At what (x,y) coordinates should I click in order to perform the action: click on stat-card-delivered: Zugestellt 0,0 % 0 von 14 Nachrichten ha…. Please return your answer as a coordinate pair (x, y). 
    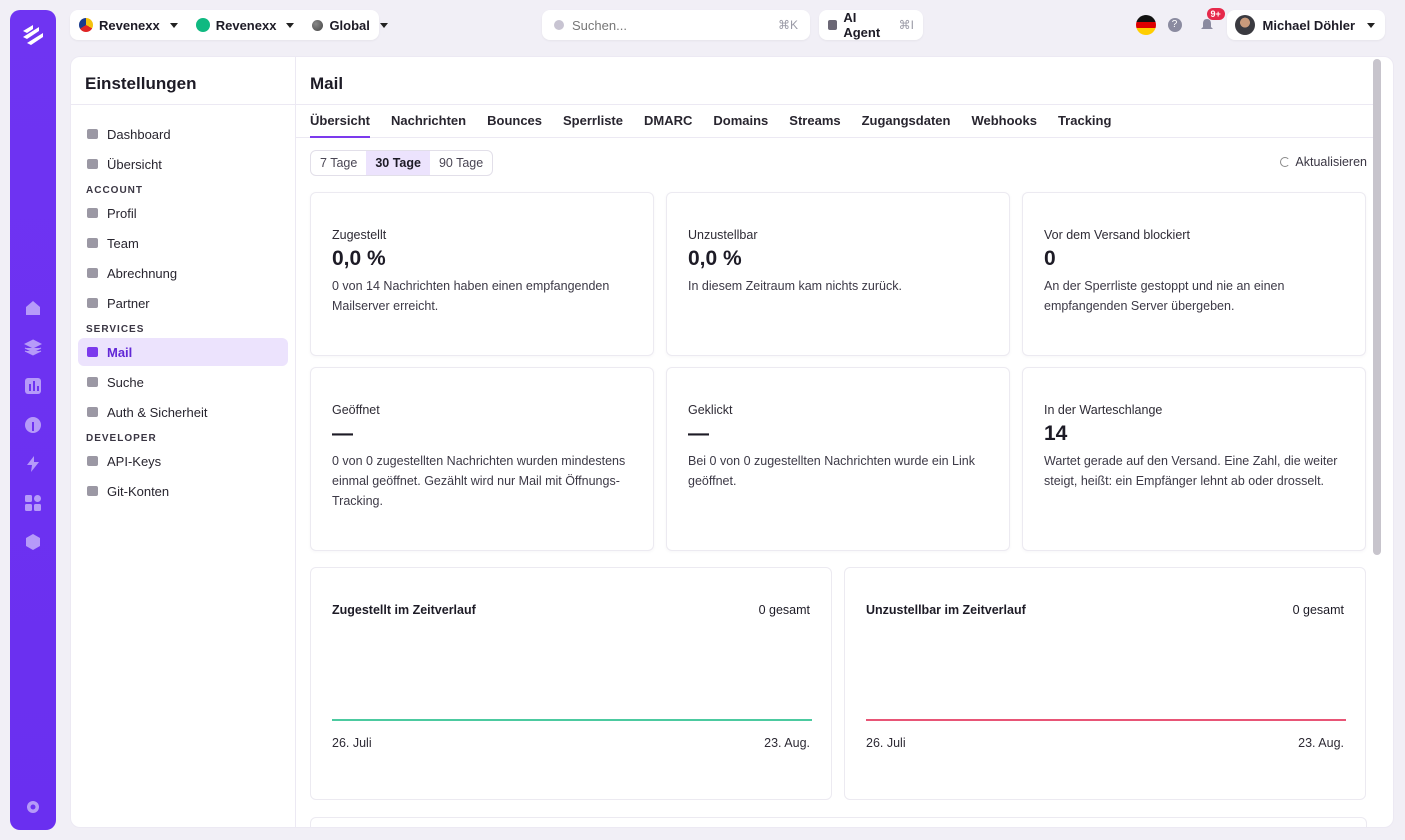
    Looking at the image, I should click on (482, 274).